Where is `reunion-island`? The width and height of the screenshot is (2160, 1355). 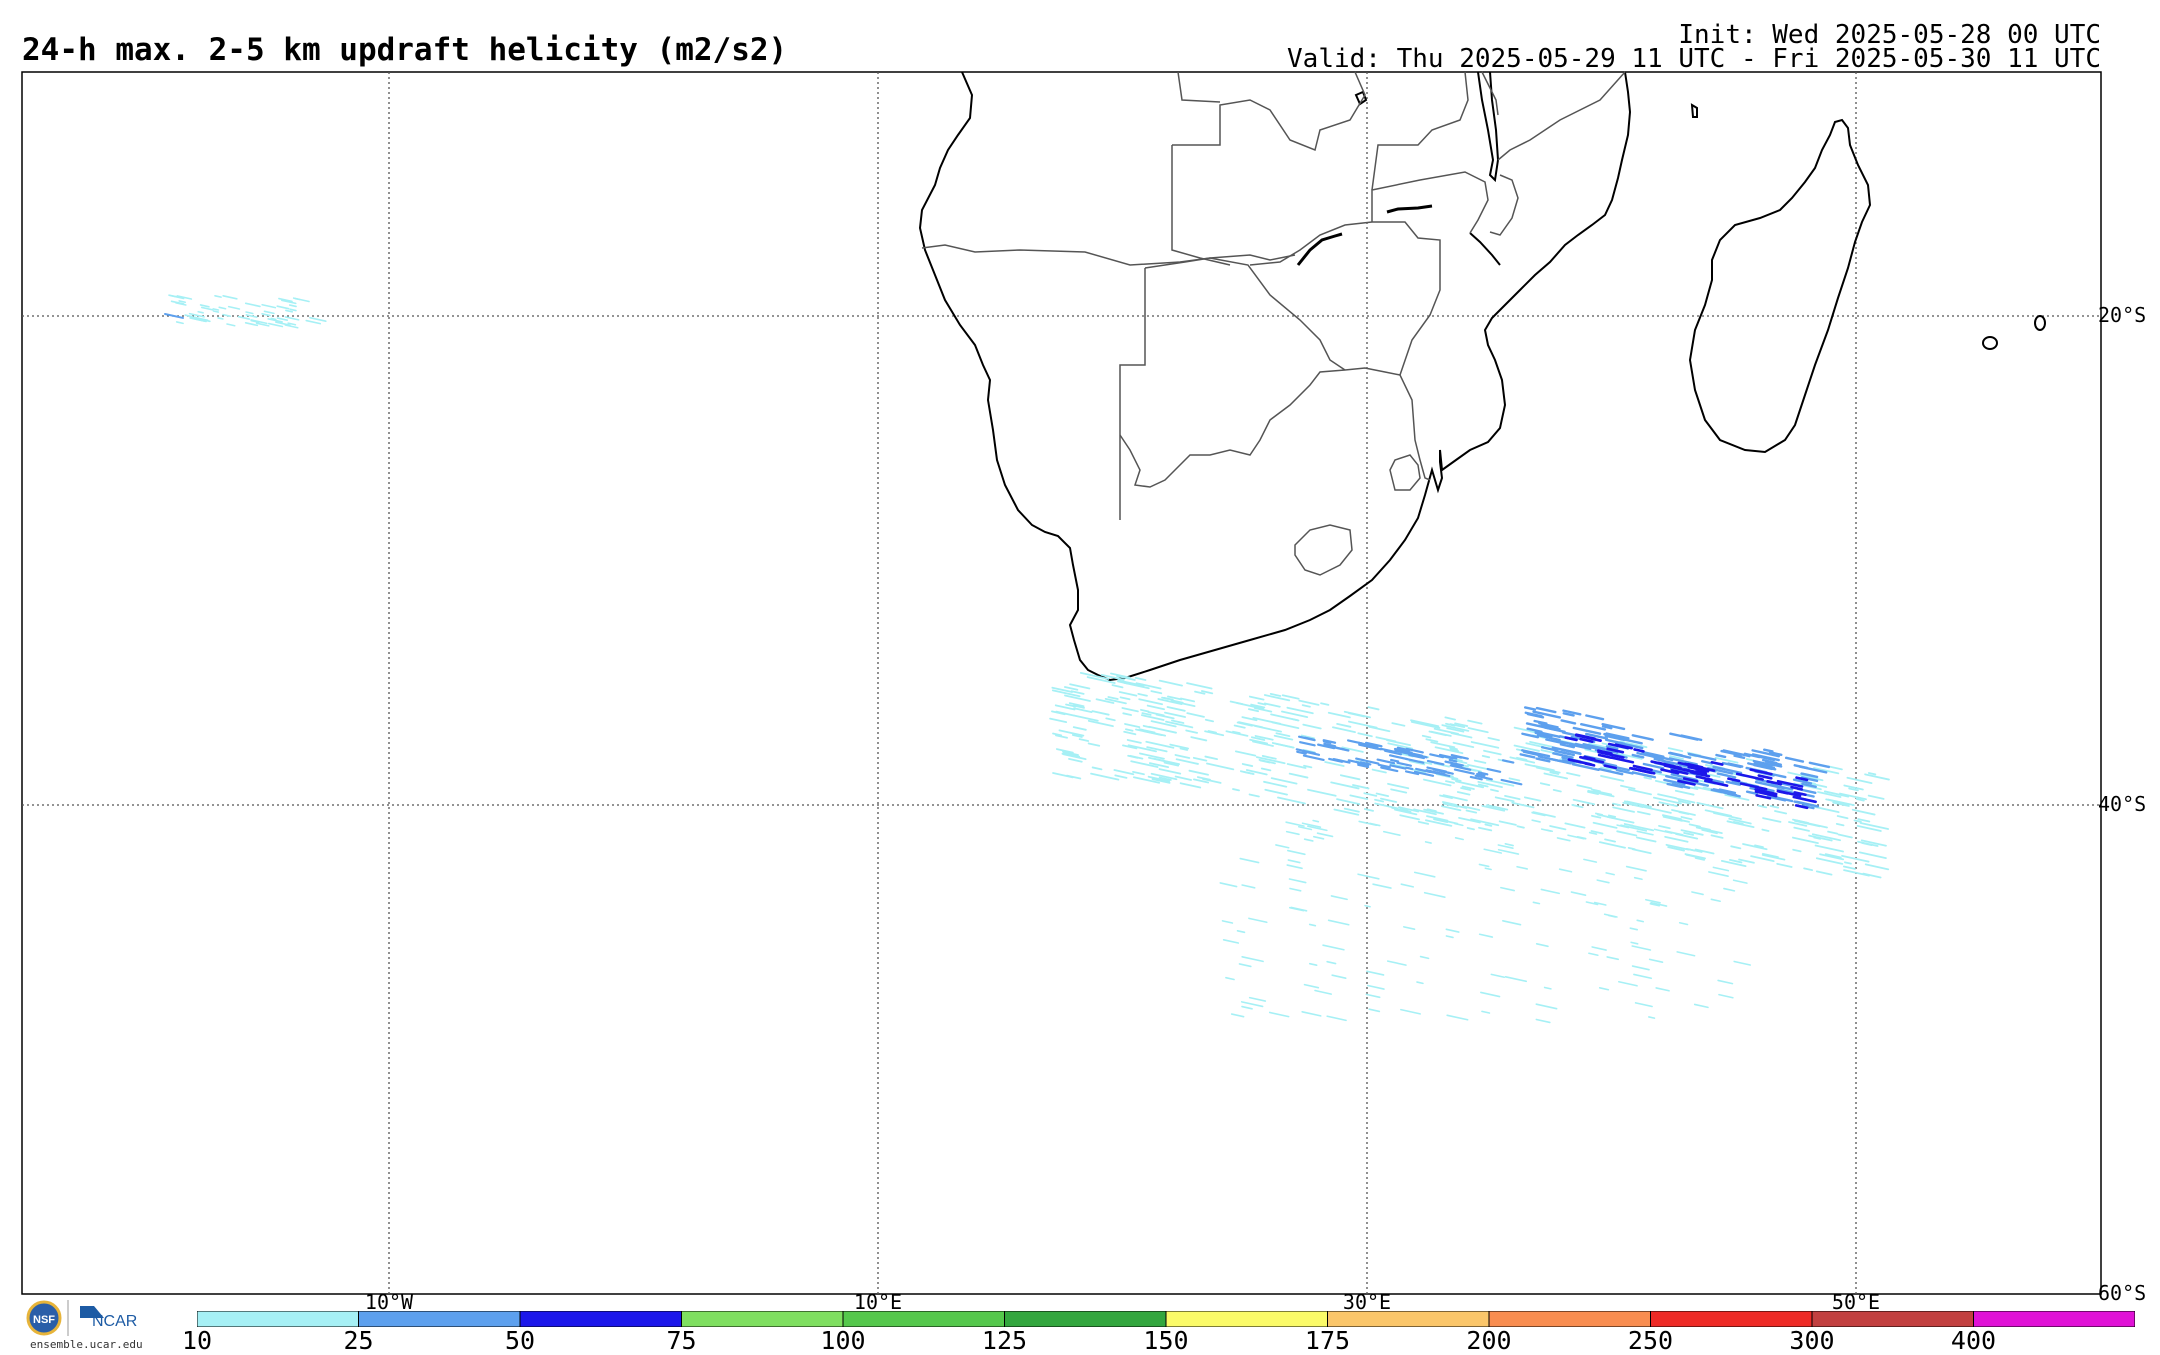 reunion-island is located at coordinates (1990, 343).